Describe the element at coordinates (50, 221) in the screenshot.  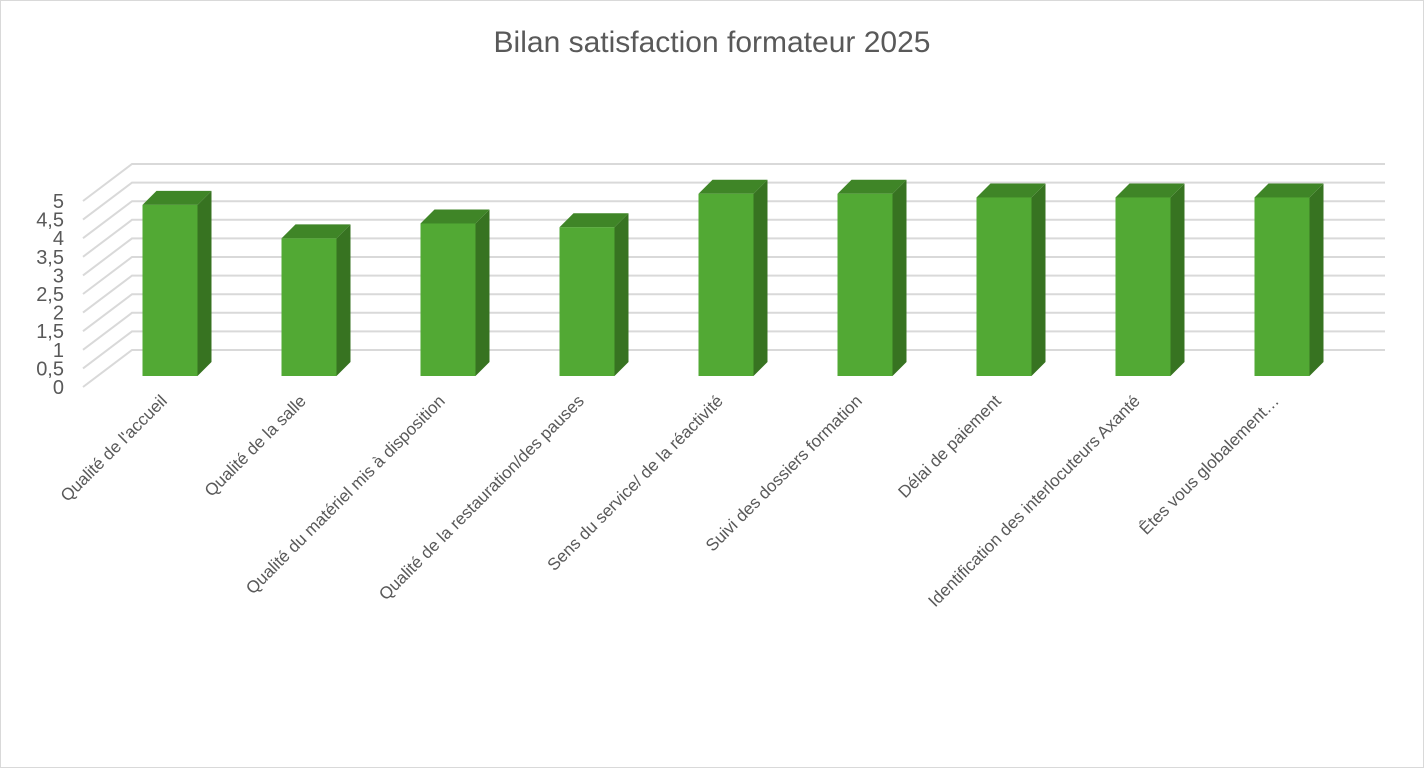
I see `y-tick-label: 4,5` at that location.